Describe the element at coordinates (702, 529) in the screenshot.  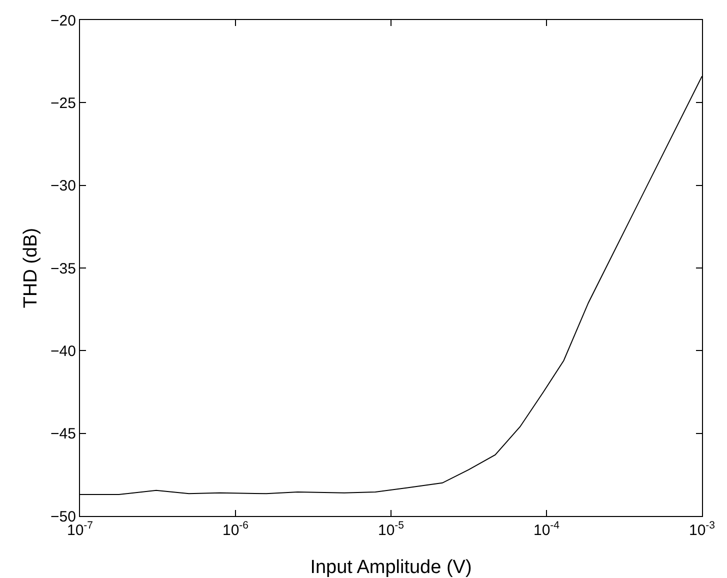
I see `x-tick-label: 10$^{-3}$` at that location.